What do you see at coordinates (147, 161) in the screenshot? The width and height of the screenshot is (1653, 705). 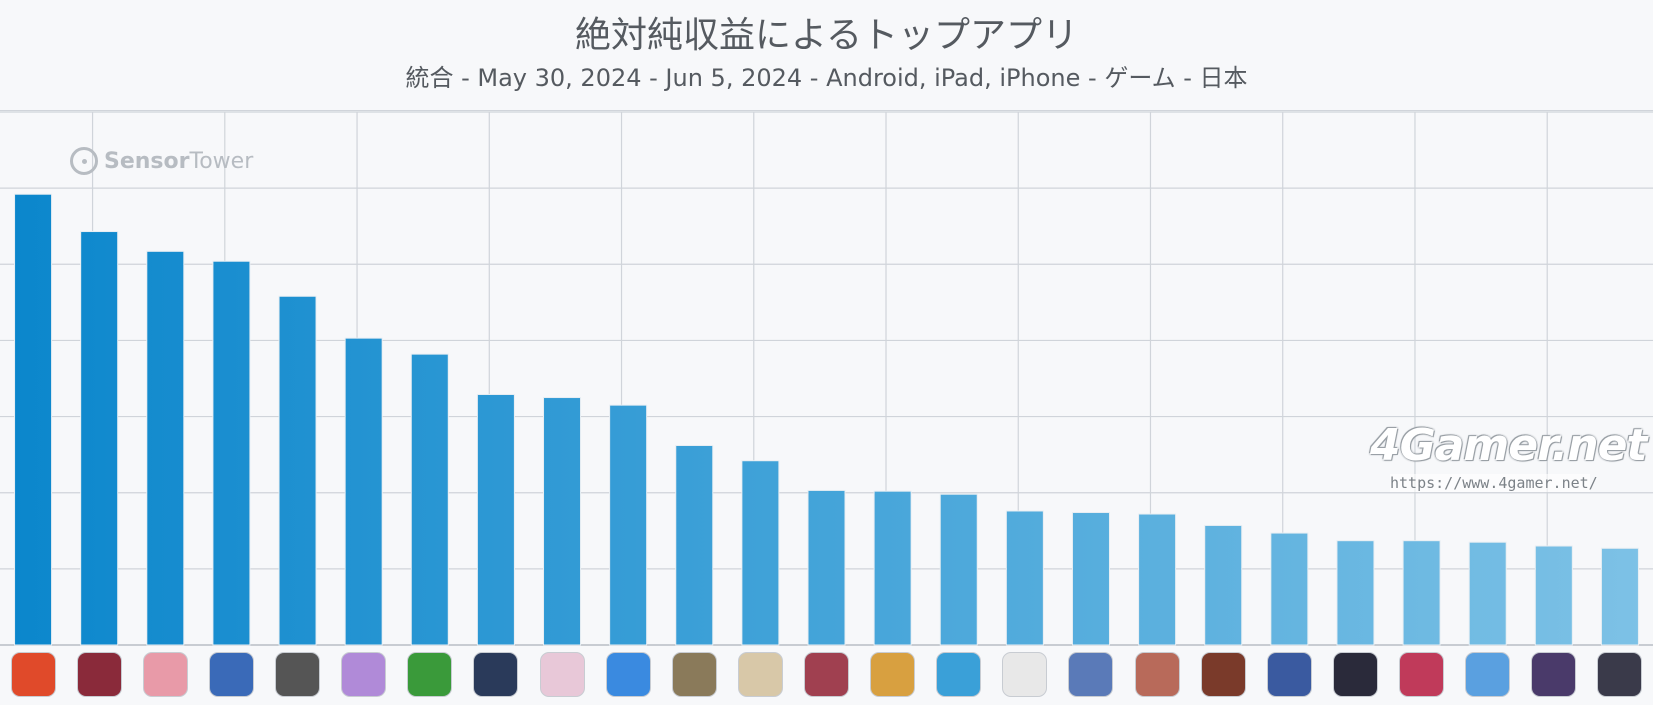 I see `sensor-tower-word-bold: Sensor` at bounding box center [147, 161].